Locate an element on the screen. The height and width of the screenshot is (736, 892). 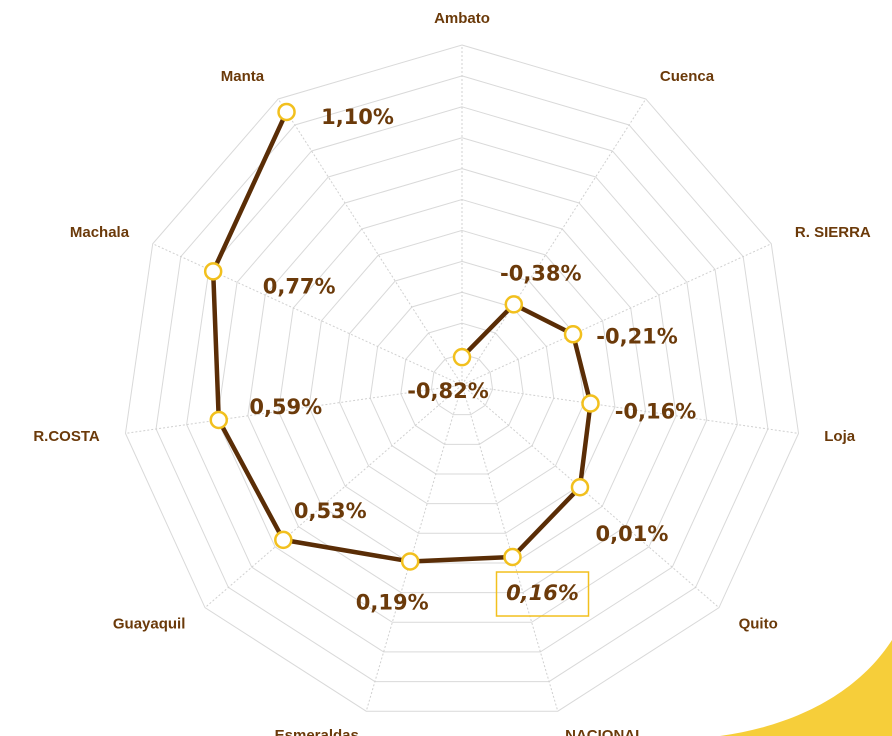
value-label: -0,82% is located at coordinates (448, 391).